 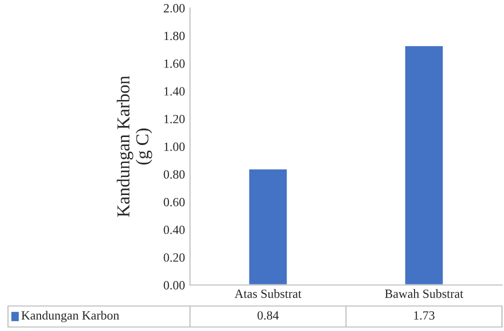 What do you see at coordinates (174, 119) in the screenshot?
I see `y-tick-label: 1.20` at bounding box center [174, 119].